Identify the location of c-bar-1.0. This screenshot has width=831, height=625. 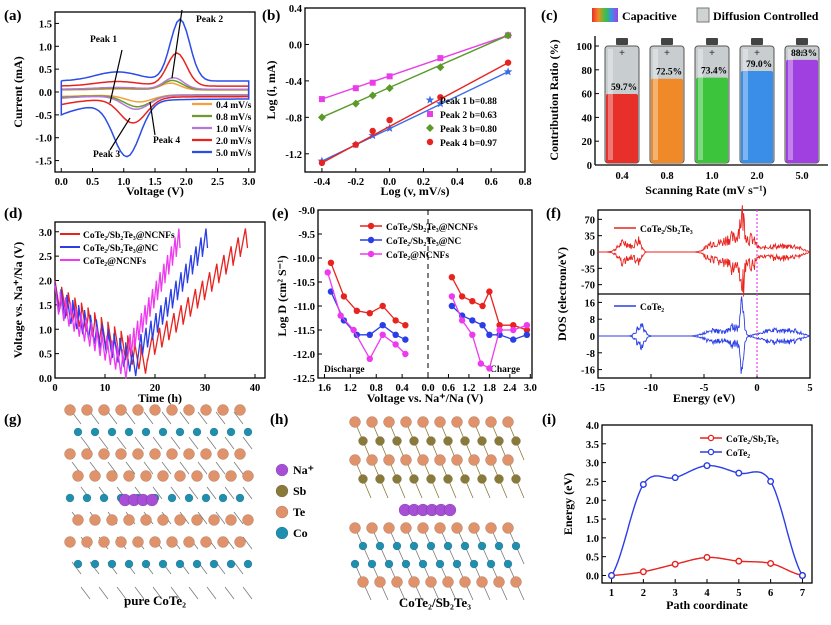
(712, 120).